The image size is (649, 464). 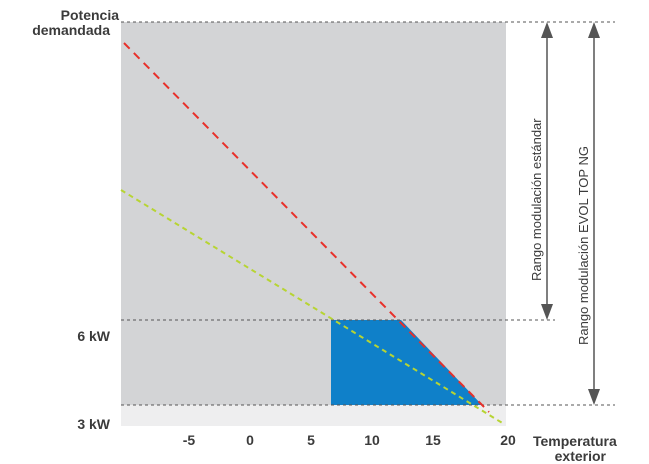 I want to click on x-tick-label: 15, so click(x=433, y=440).